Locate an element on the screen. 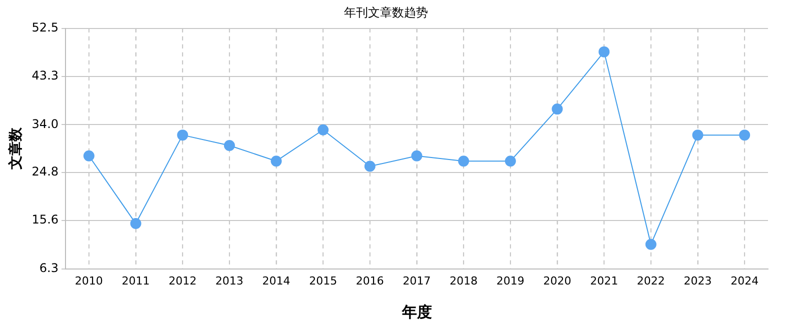  x-tick-label: 2012 is located at coordinates (182, 281).